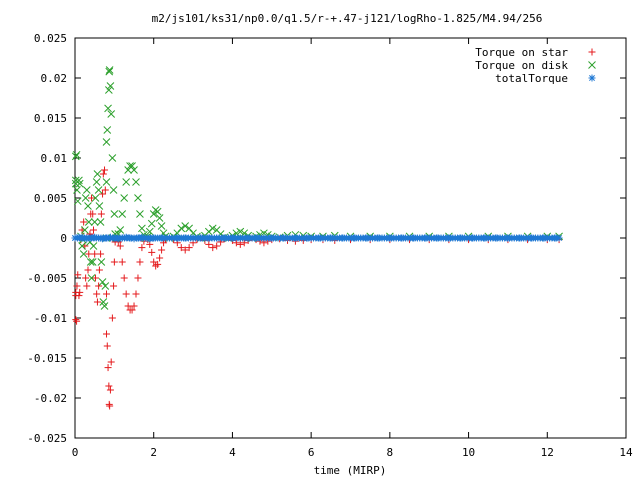 Image resolution: width=640 pixels, height=480 pixels. I want to click on legend-label: totalTorque, so click(531, 78).